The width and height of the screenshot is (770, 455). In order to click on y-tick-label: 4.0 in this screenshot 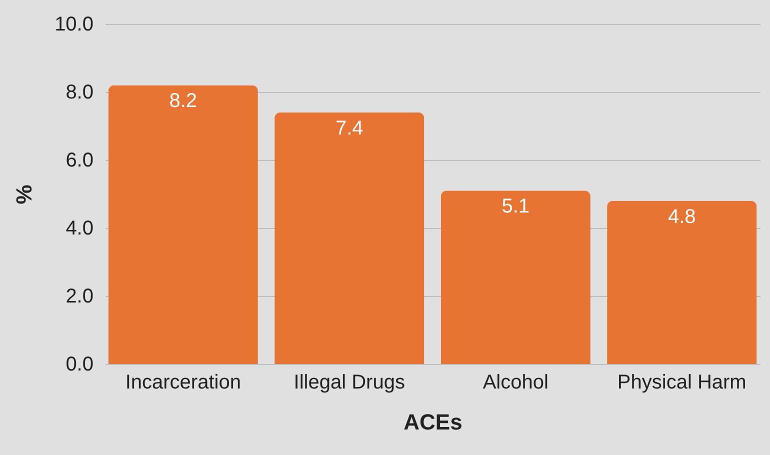, I will do `click(80, 229)`.